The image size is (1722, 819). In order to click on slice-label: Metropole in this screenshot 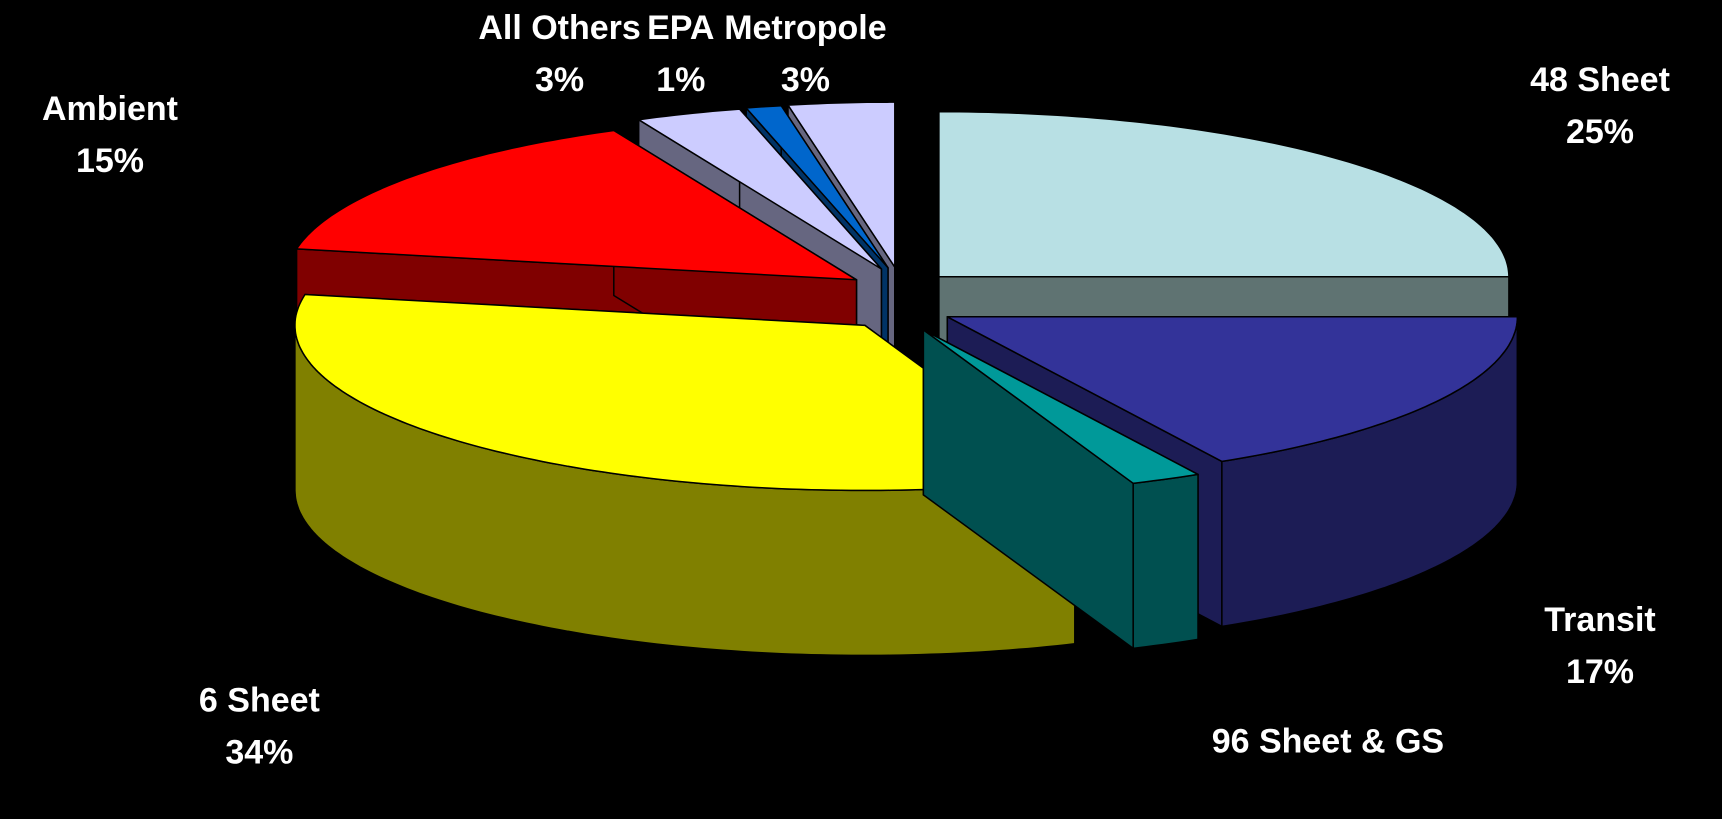, I will do `click(805, 28)`.